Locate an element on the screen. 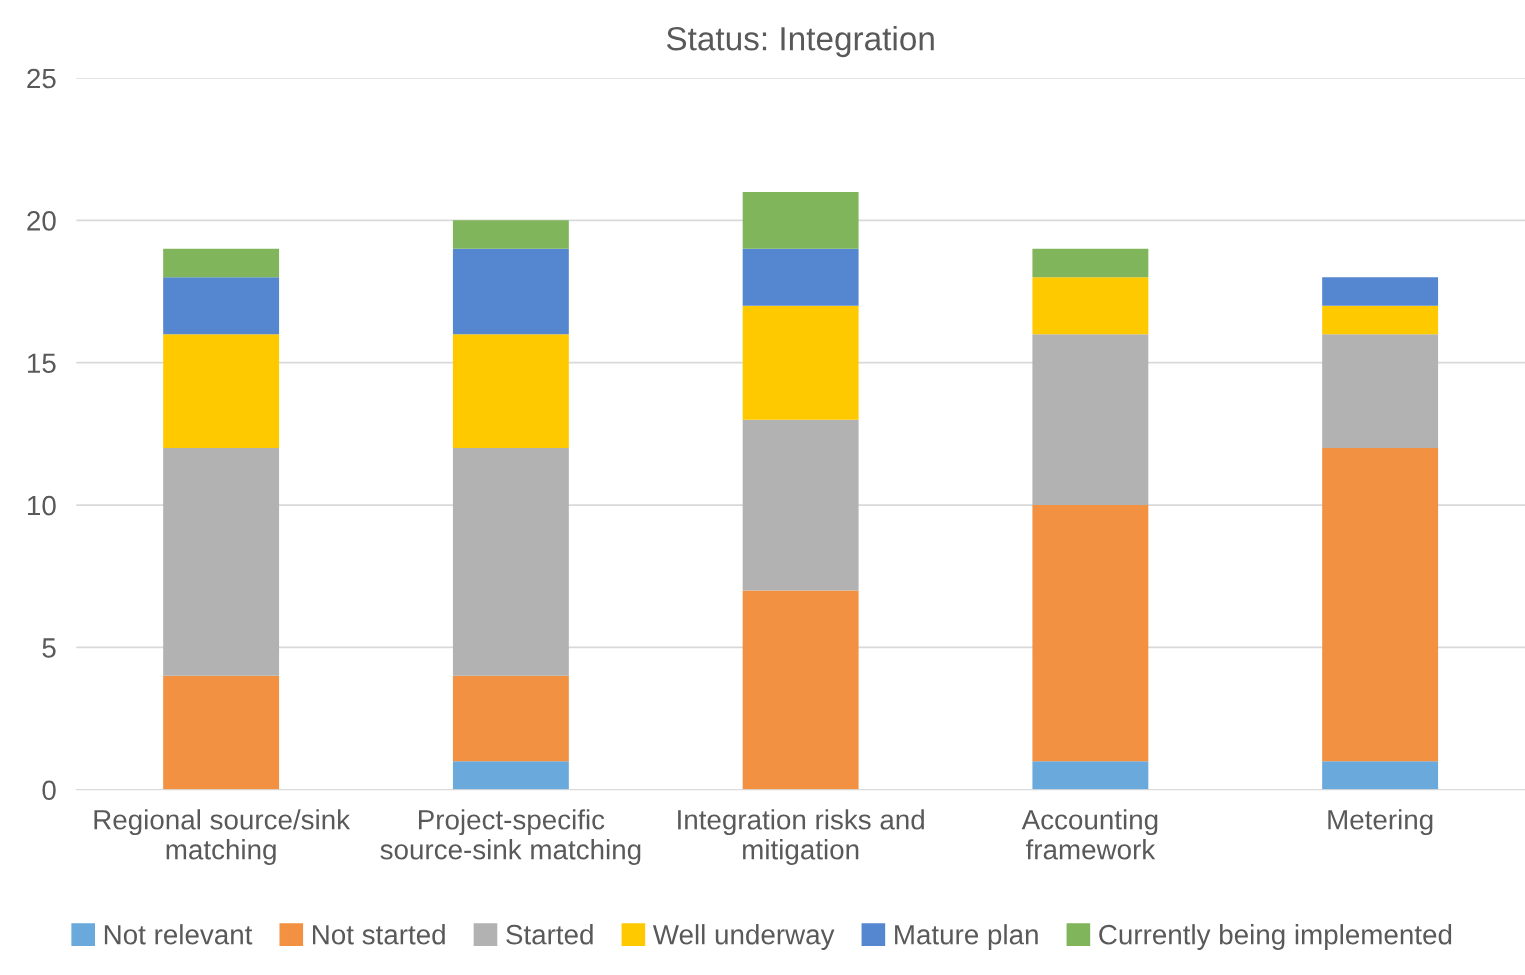 The width and height of the screenshot is (1525, 975). x-tick-label: Regional source/sink matching is located at coordinates (222, 837).